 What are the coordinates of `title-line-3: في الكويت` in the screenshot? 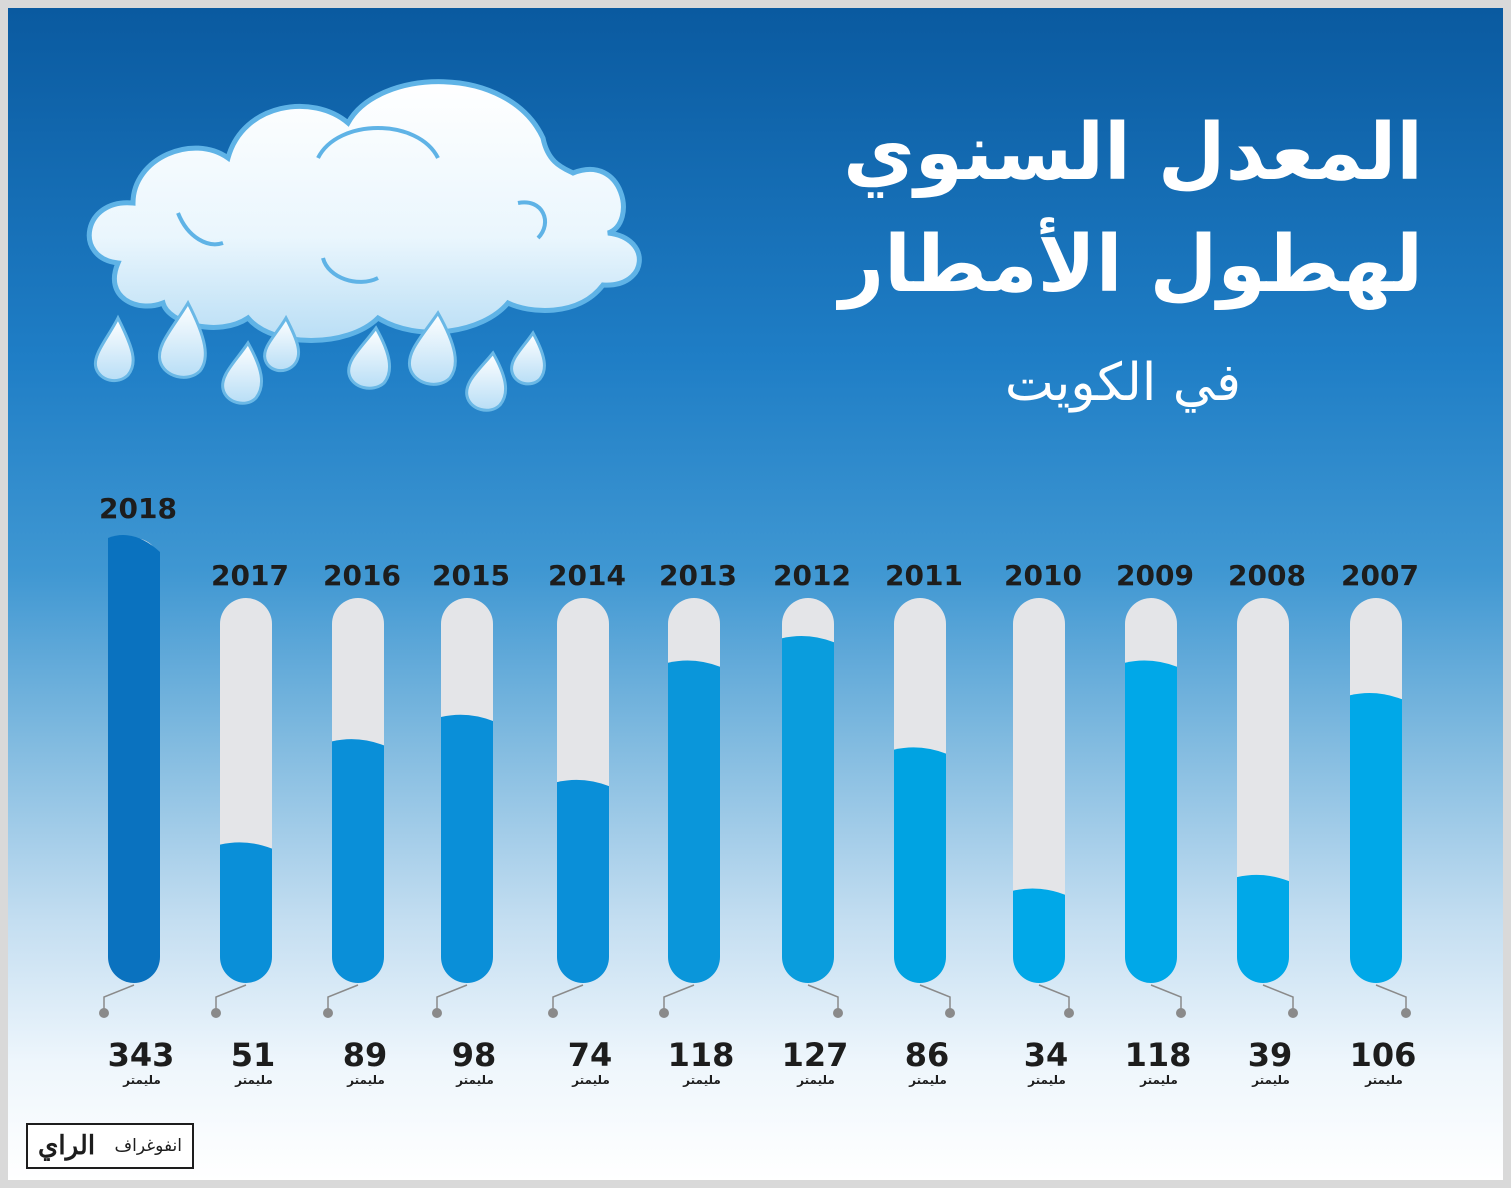 It's located at (1122, 383).